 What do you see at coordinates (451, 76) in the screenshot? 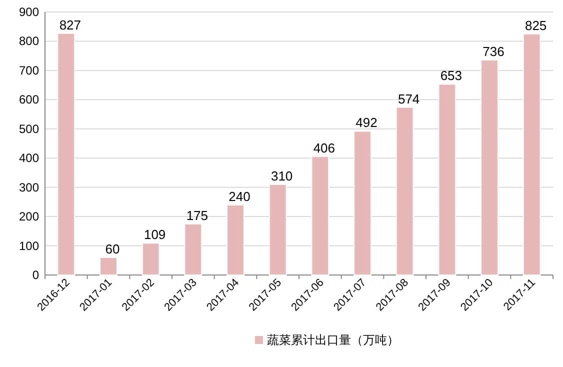
I see `data-label: 653` at bounding box center [451, 76].